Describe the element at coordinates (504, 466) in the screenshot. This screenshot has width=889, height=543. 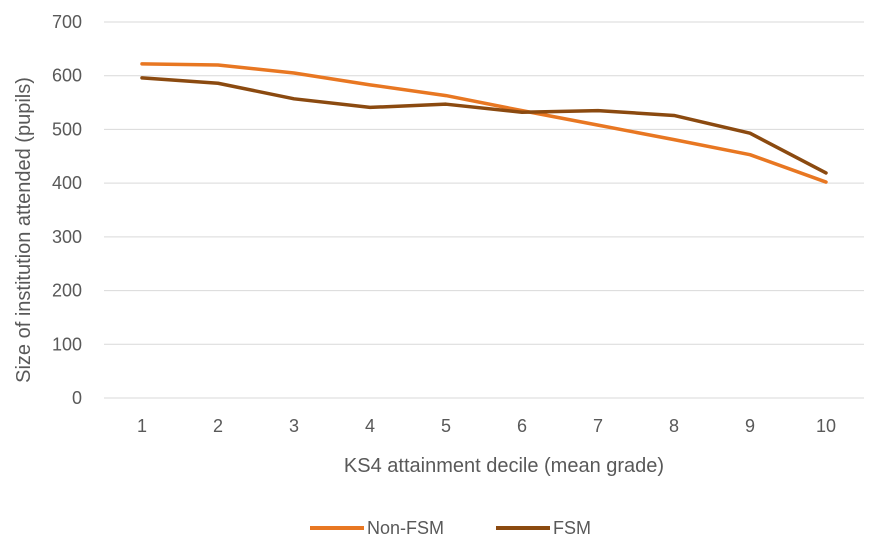
I see `x-axis-title: KS4 attainment decile (mean grade)` at that location.